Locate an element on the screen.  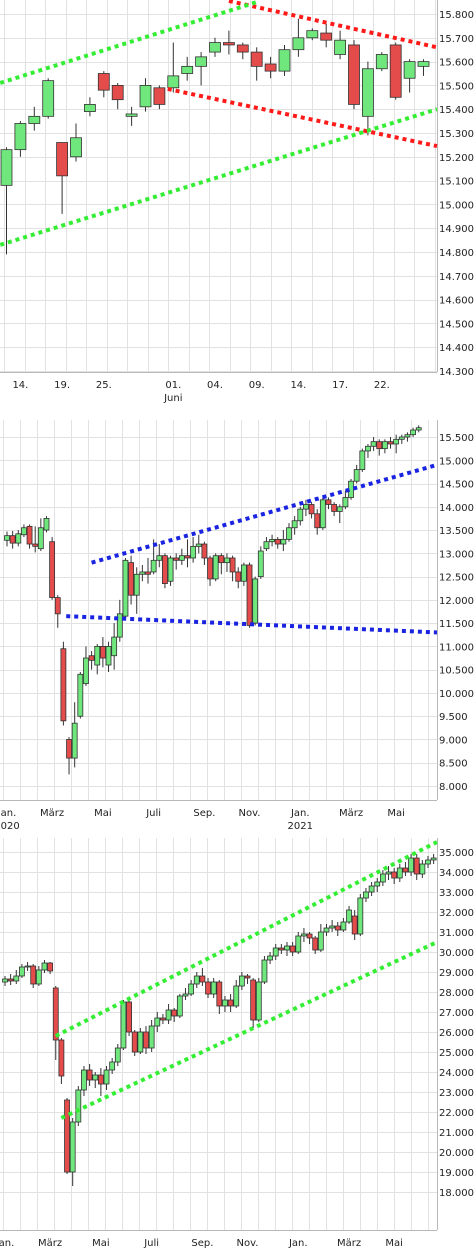
y-tick-label: 15.200 is located at coordinates (456, 158).